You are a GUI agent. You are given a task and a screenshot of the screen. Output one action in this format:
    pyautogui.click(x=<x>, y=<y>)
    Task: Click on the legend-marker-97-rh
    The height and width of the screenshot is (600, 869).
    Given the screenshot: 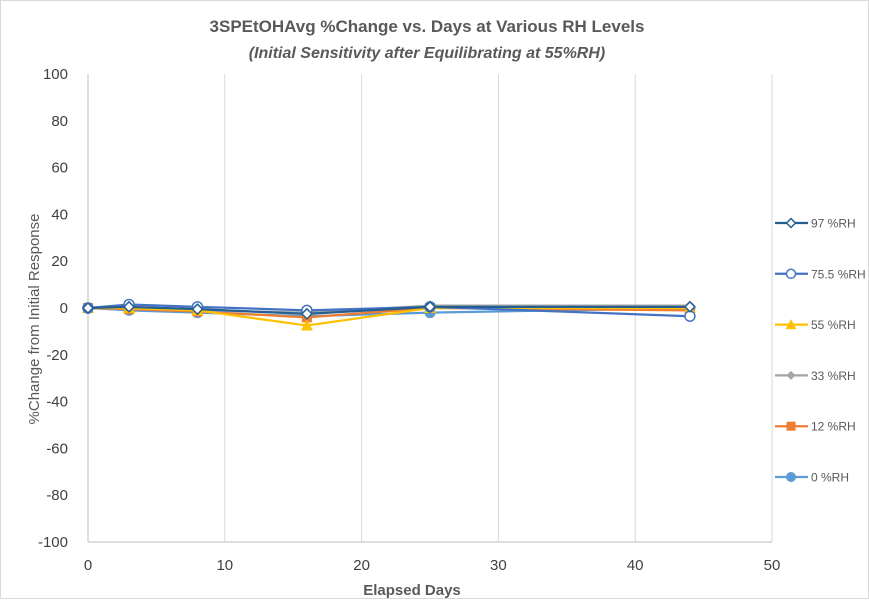 What is the action you would take?
    pyautogui.click(x=791, y=223)
    